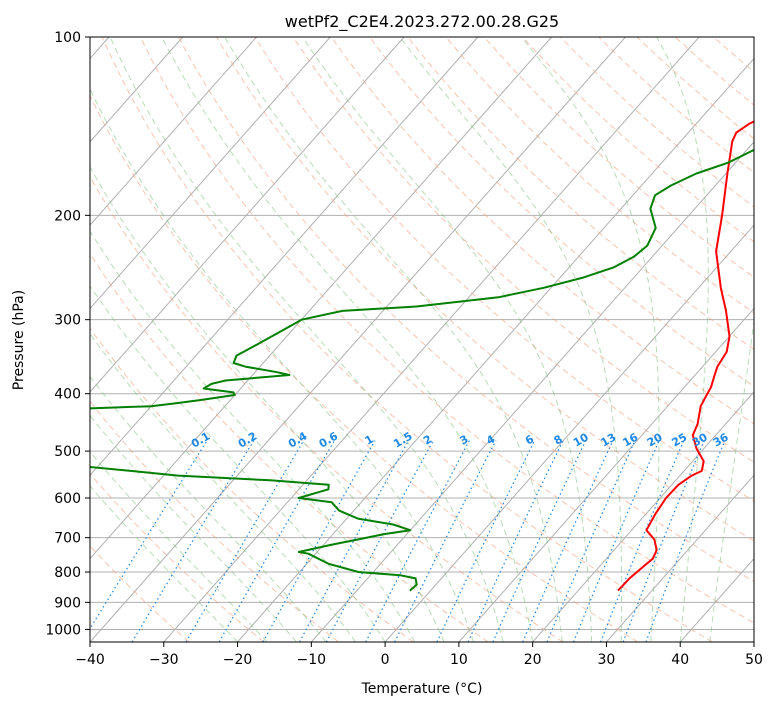  Describe the element at coordinates (422, 689) in the screenshot. I see `x-axis-label: Temperature (°C)` at that location.